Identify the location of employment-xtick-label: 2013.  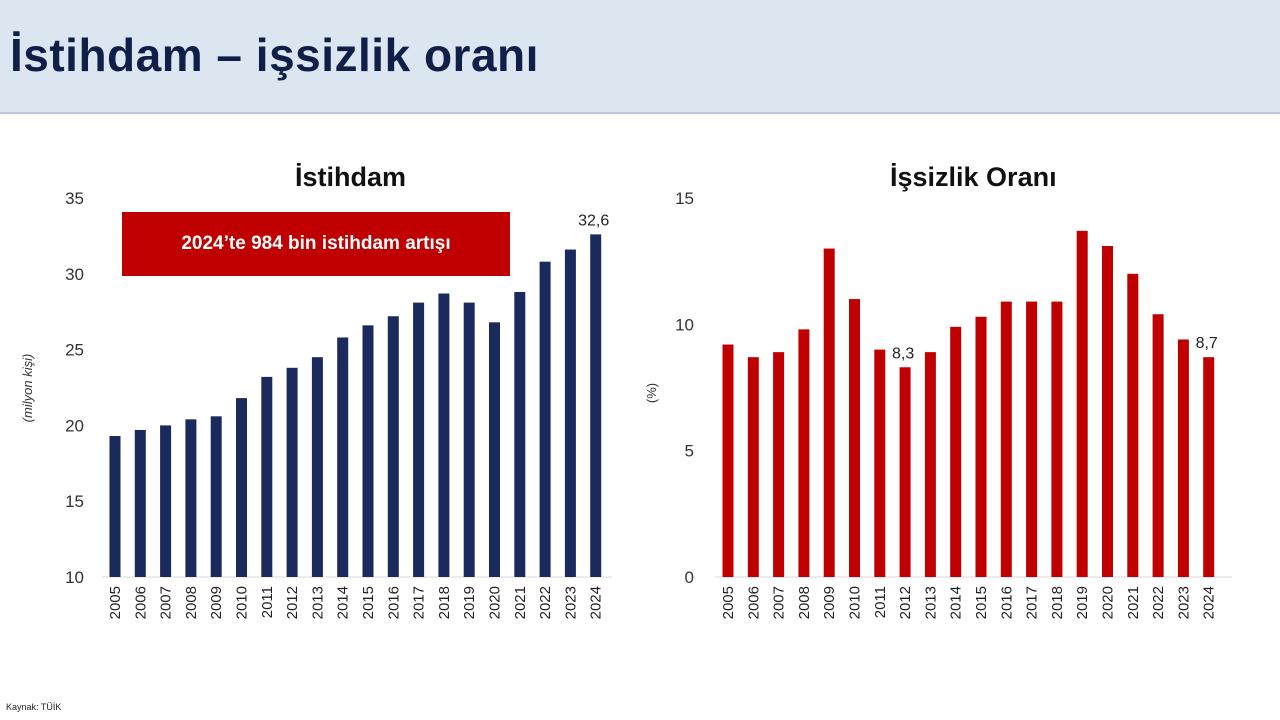
(317, 602).